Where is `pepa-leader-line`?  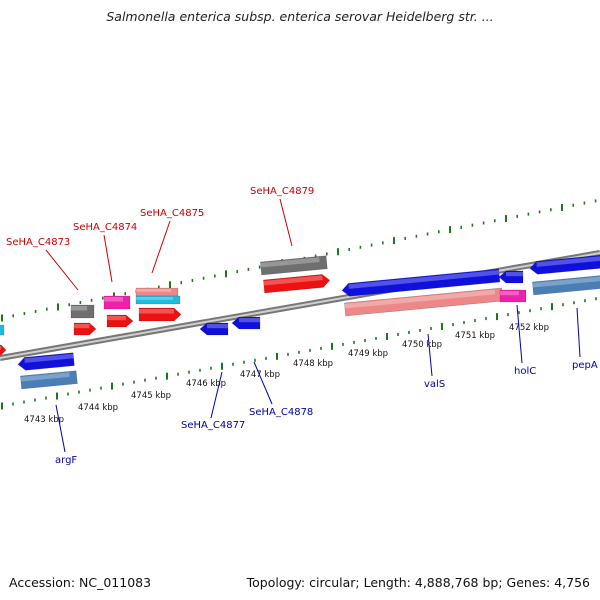
pepa-leader-line is located at coordinates (578, 332).